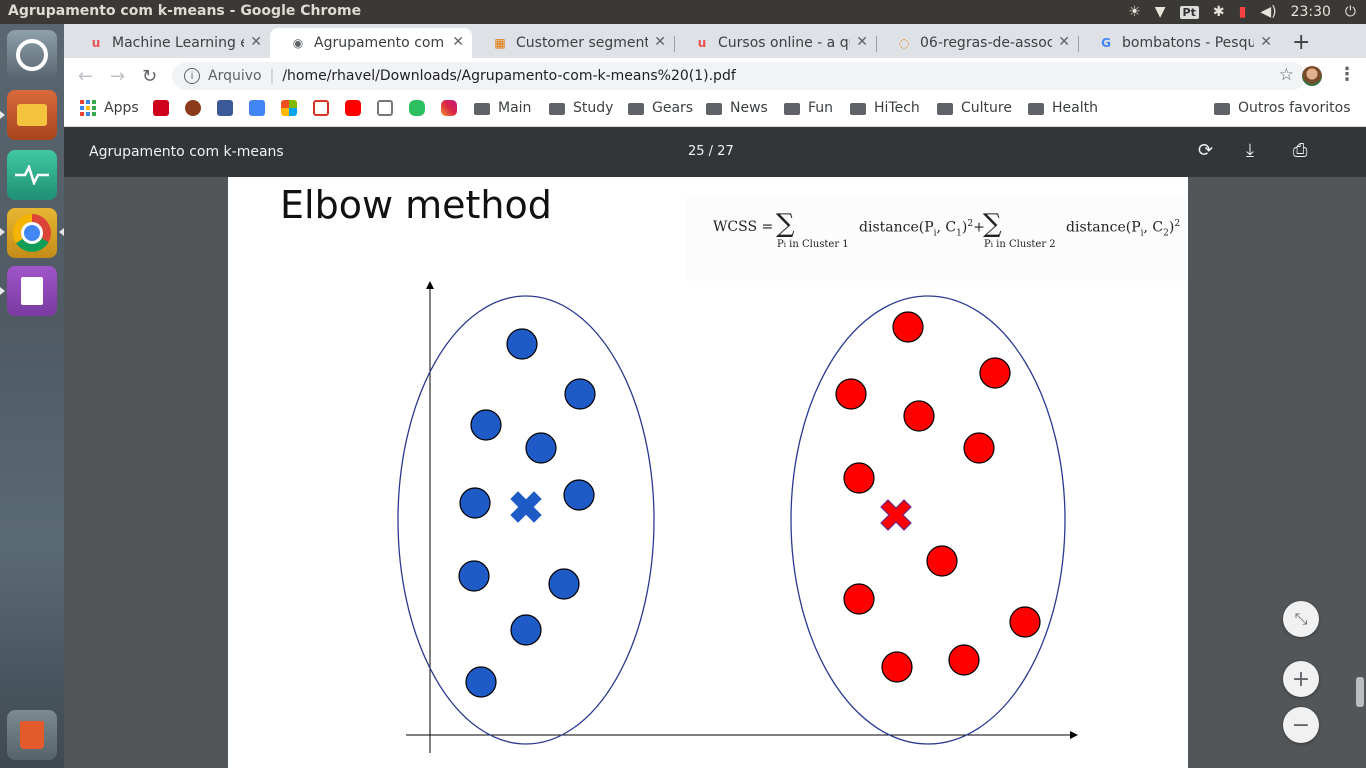 Image resolution: width=1366 pixels, height=768 pixels. Describe the element at coordinates (86, 76) in the screenshot. I see `back-button: ←` at that location.